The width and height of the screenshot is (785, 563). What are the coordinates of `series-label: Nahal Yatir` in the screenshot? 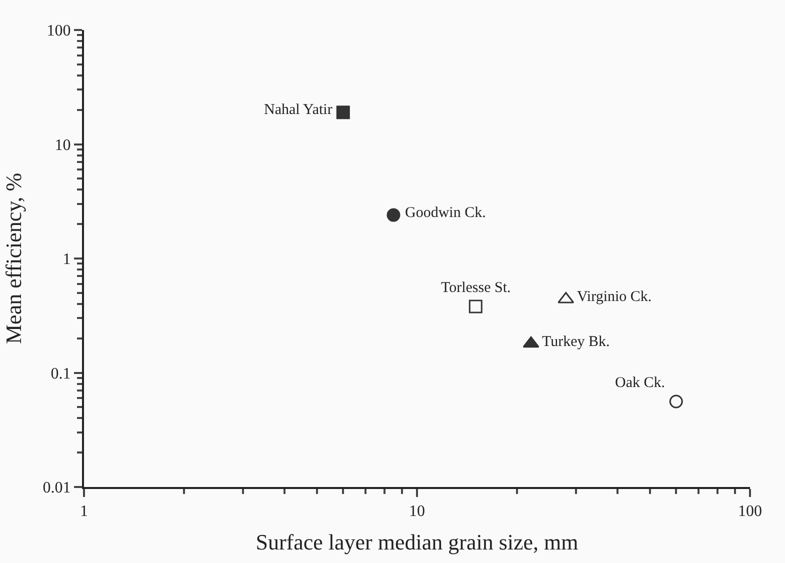 It's located at (298, 110).